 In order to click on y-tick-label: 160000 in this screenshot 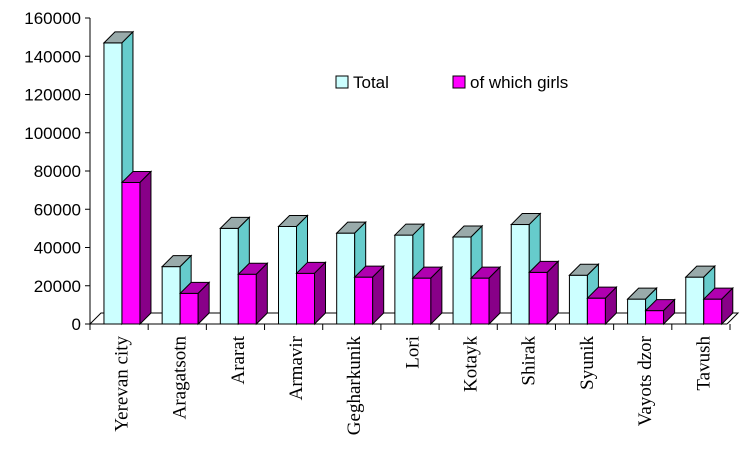, I will do `click(52, 18)`.